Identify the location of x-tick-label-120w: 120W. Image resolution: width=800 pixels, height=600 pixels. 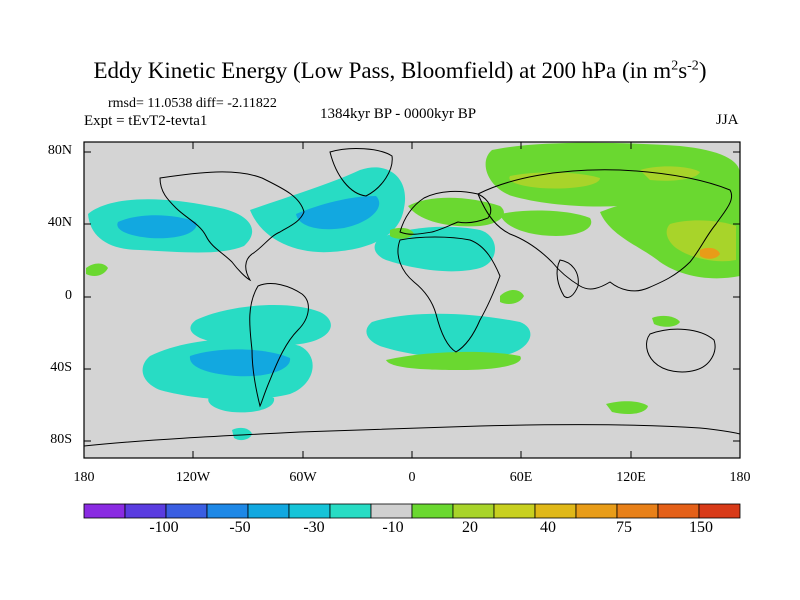
(193, 477).